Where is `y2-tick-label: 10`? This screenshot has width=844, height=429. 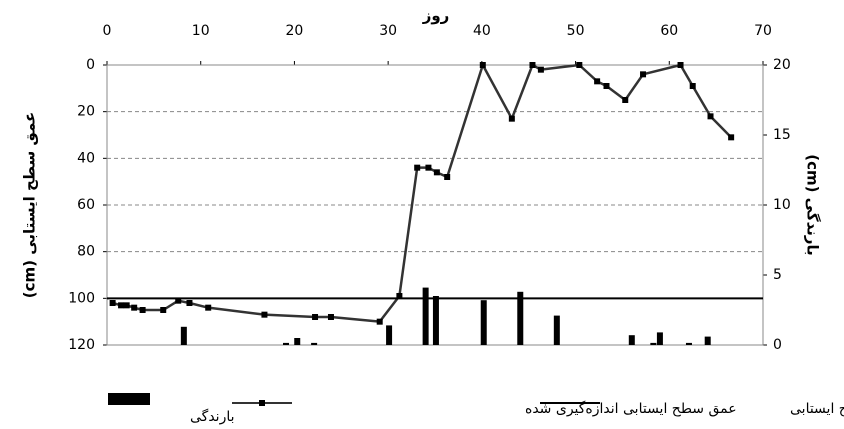
y2-tick-label: 10 is located at coordinates (782, 205).